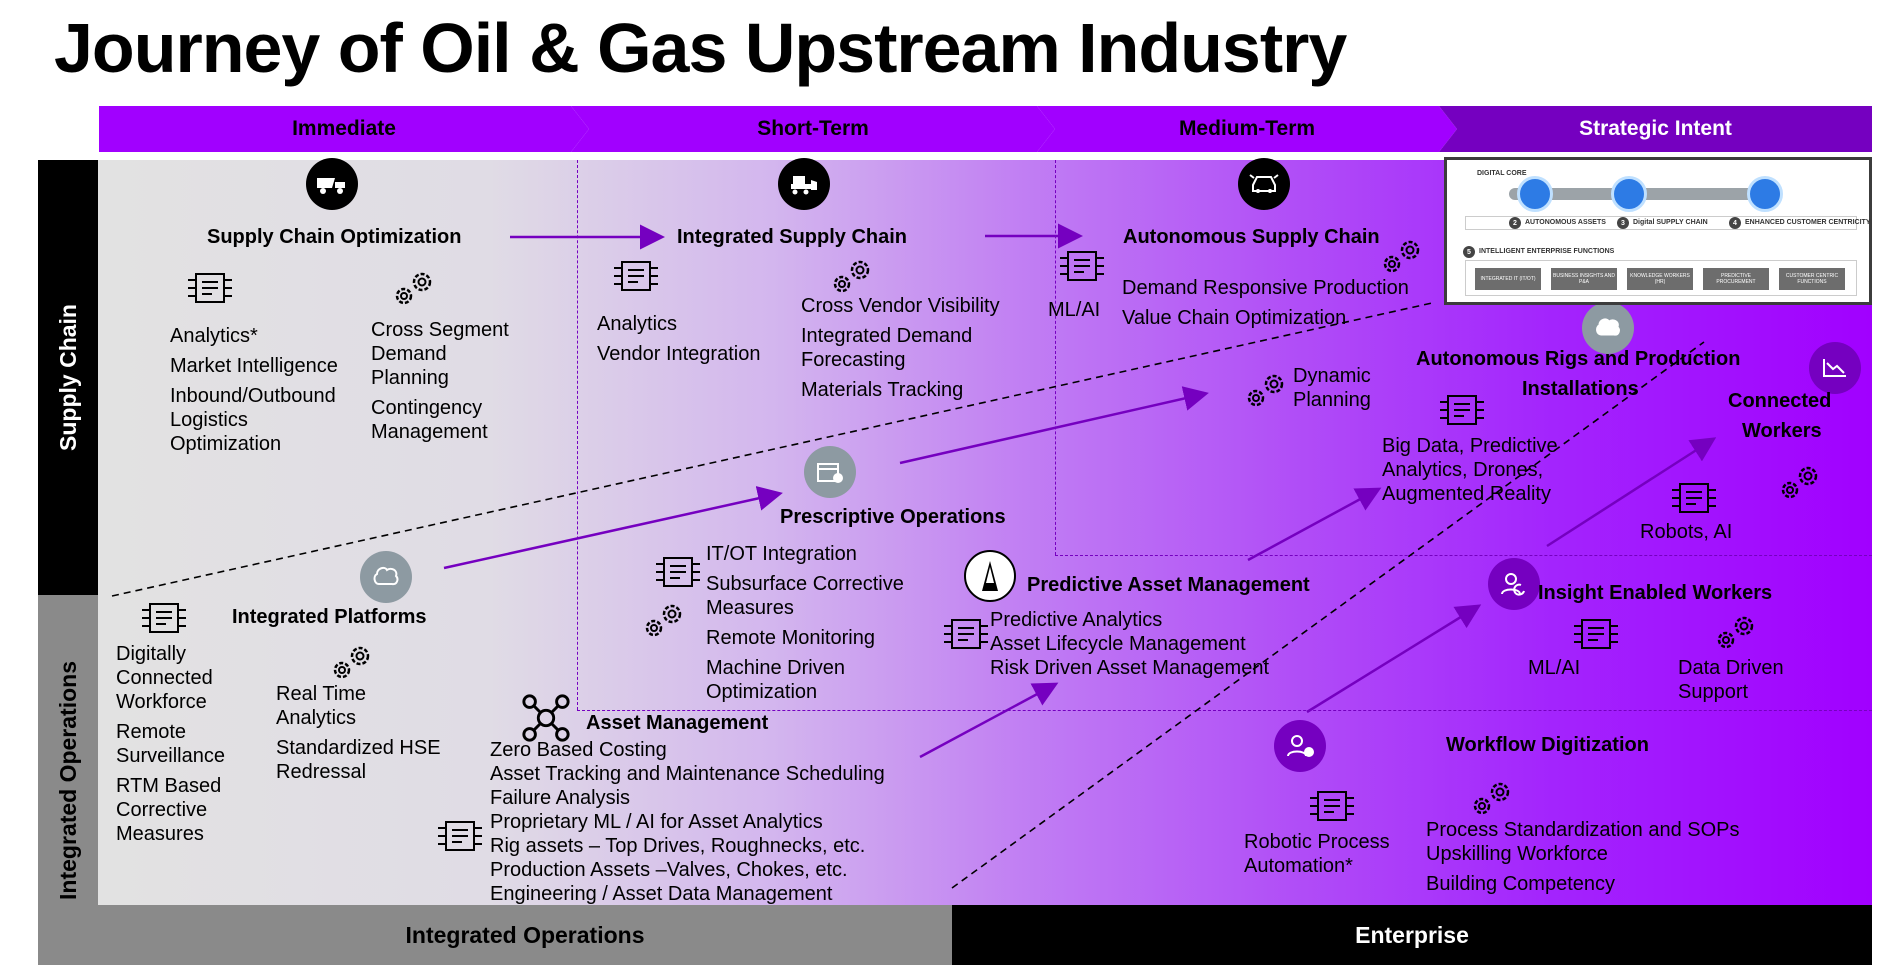 This screenshot has height=975, width=1904. I want to click on function-box: CUSTOMER CENTRIC FUNCTIONS, so click(1812, 279).